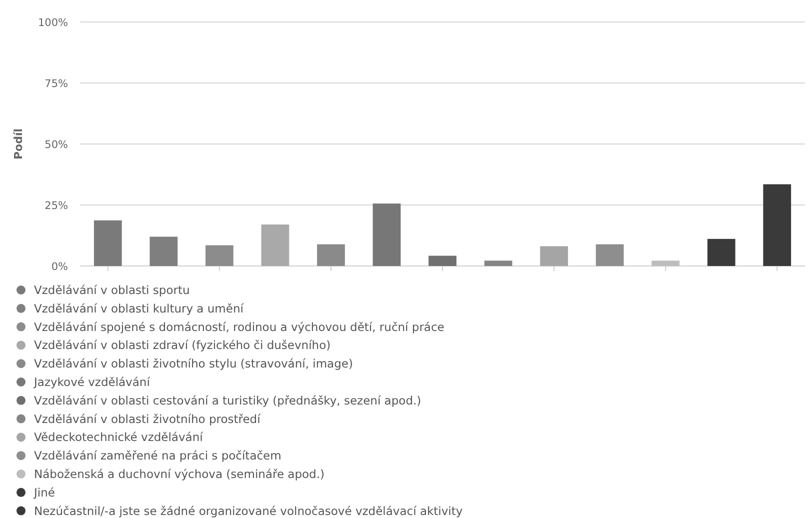 The image size is (809, 518). I want to click on legend-label: Vzdělávání zaměřené na práci s počítačem, so click(158, 455).